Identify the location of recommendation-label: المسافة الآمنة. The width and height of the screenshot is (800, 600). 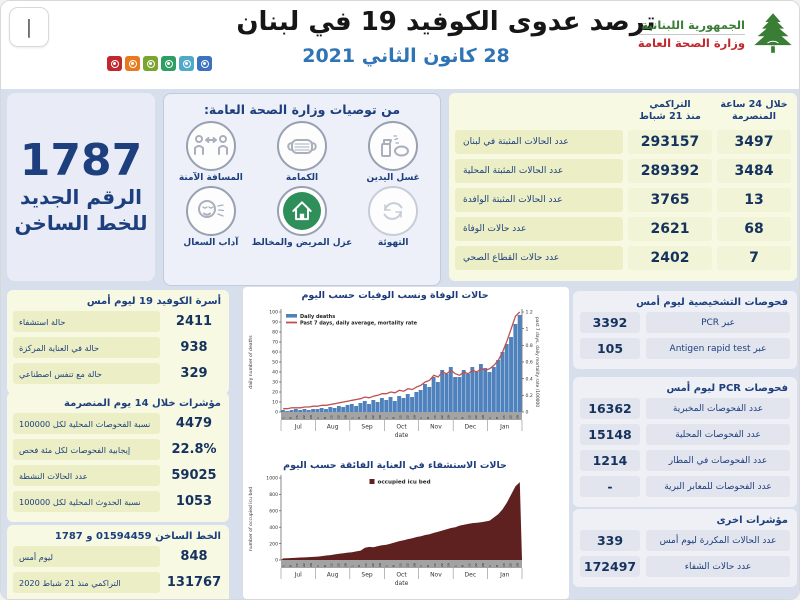
(210, 178).